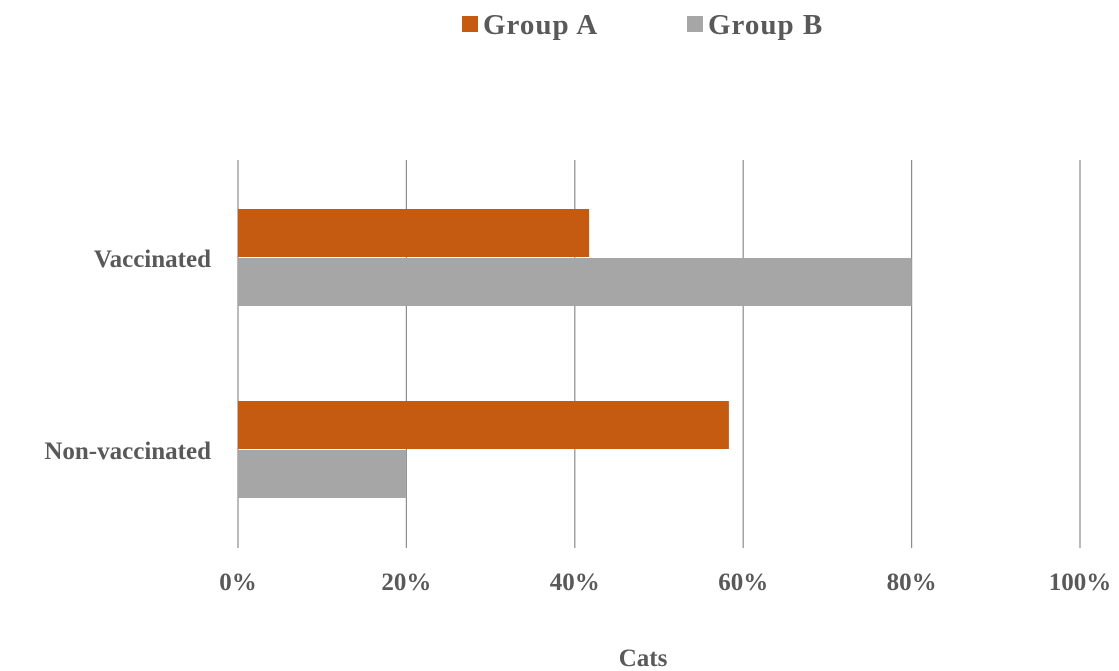 Image resolution: width=1119 pixels, height=671 pixels. Describe the element at coordinates (743, 582) in the screenshot. I see `x-tick-label: 60%` at that location.